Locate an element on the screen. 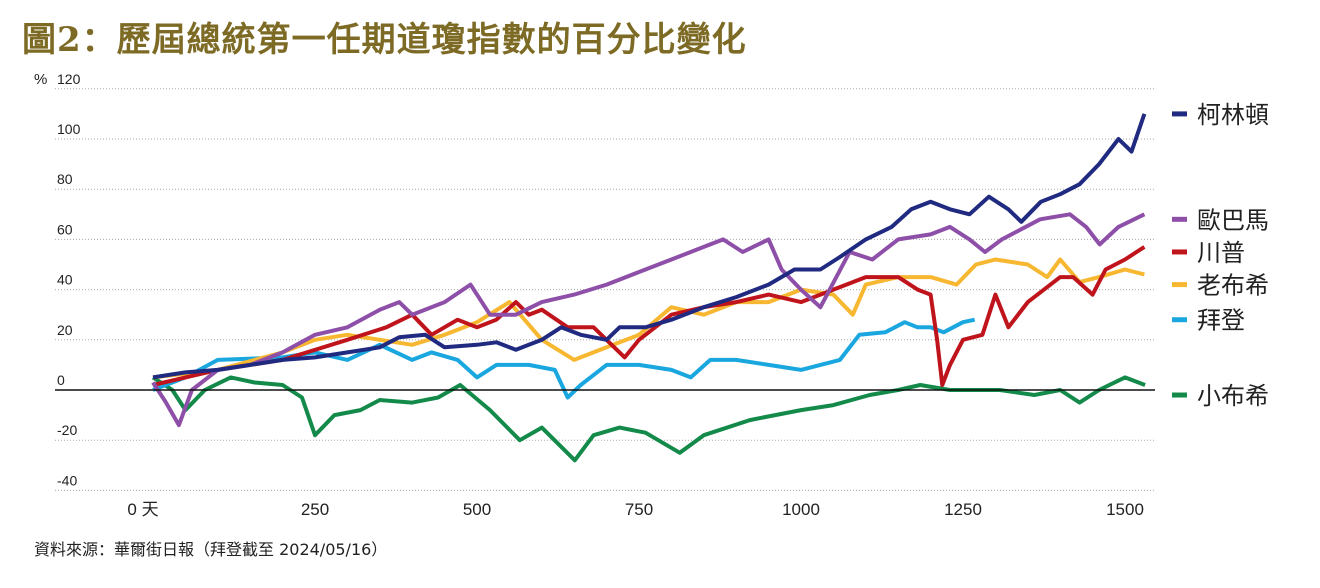 Image resolution: width=1320 pixels, height=588 pixels. x-tick-label: 0 天 is located at coordinates (142, 509).